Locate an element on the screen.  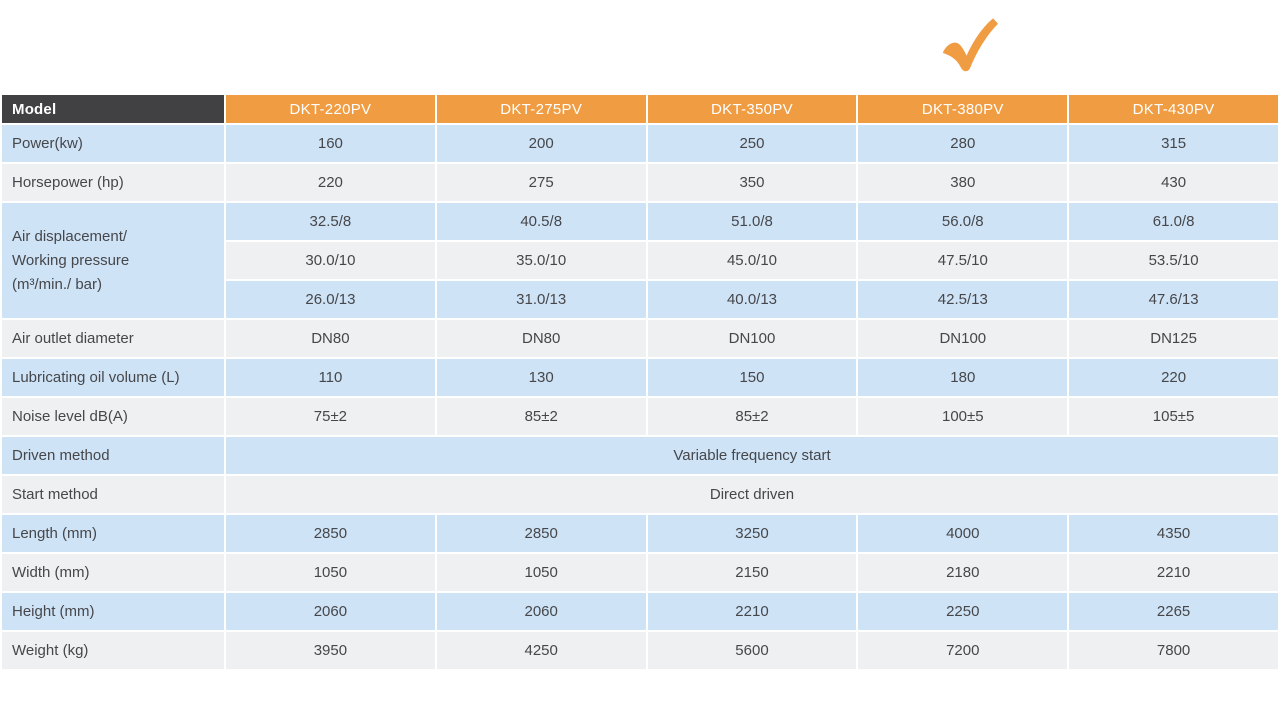
row-label: Weight (kg) is located at coordinates (113, 650).